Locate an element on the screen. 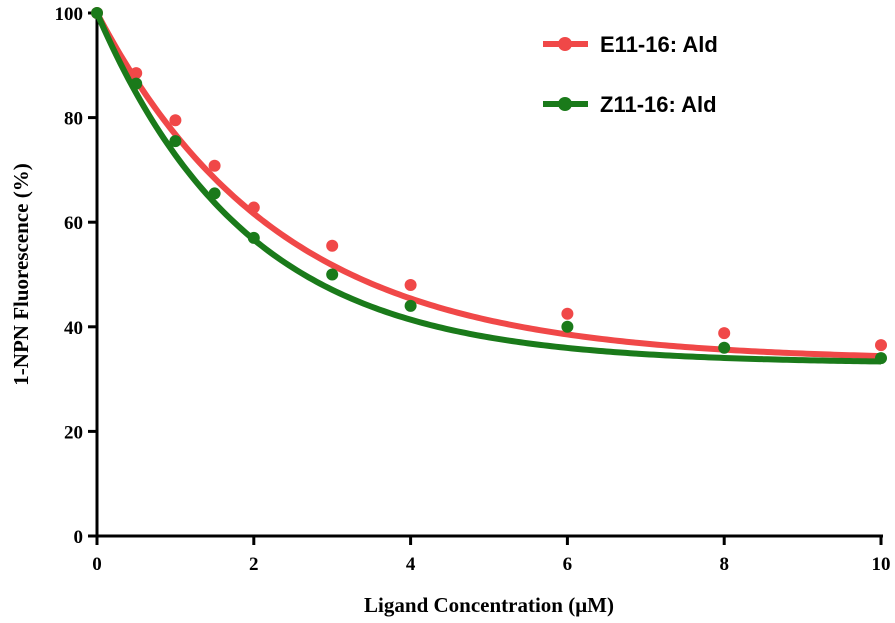 This screenshot has height=623, width=895. y-tick-label: 40 is located at coordinates (73, 328).